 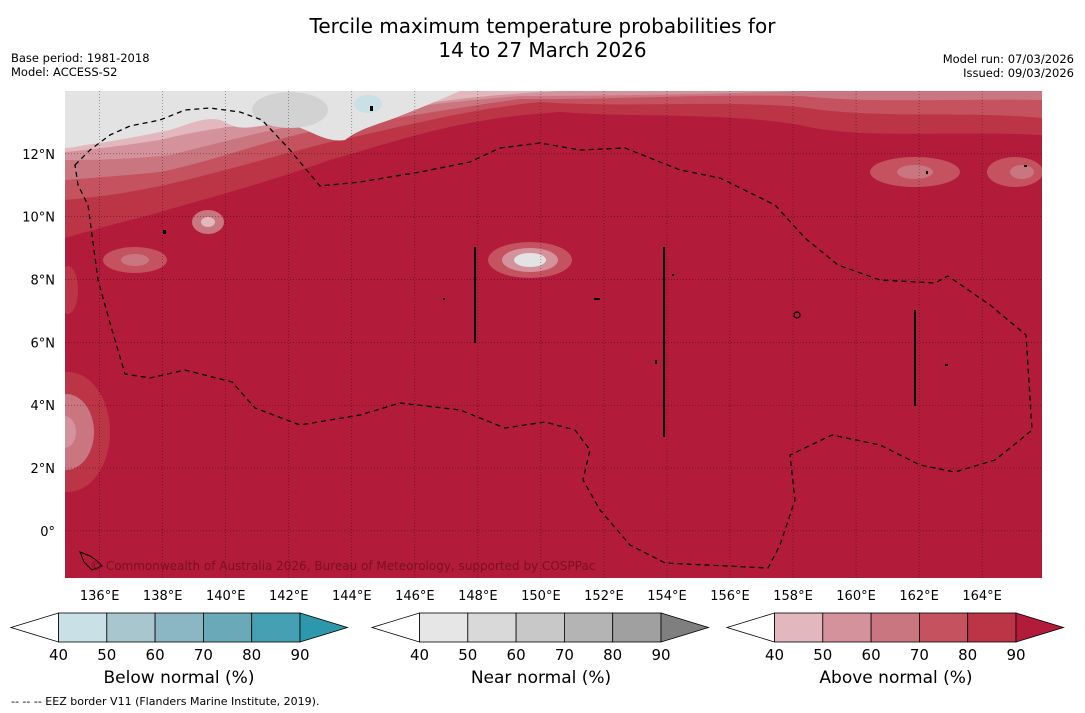 I want to click on lat-tick-label: 10°N, so click(x=38, y=218).